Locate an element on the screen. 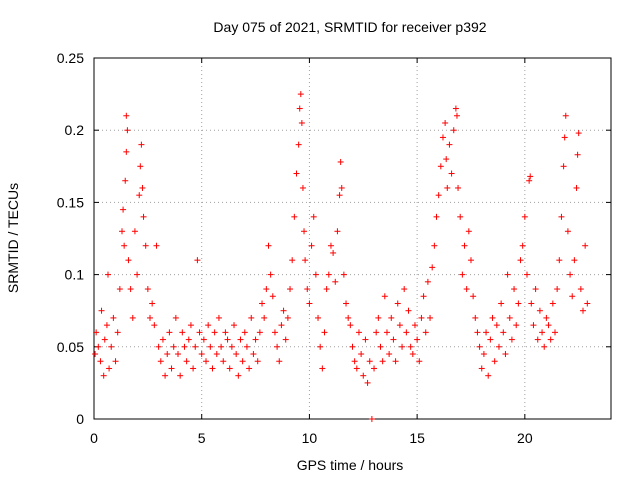 Image resolution: width=640 pixels, height=480 pixels. y-tick-label: 0 is located at coordinates (80, 419).